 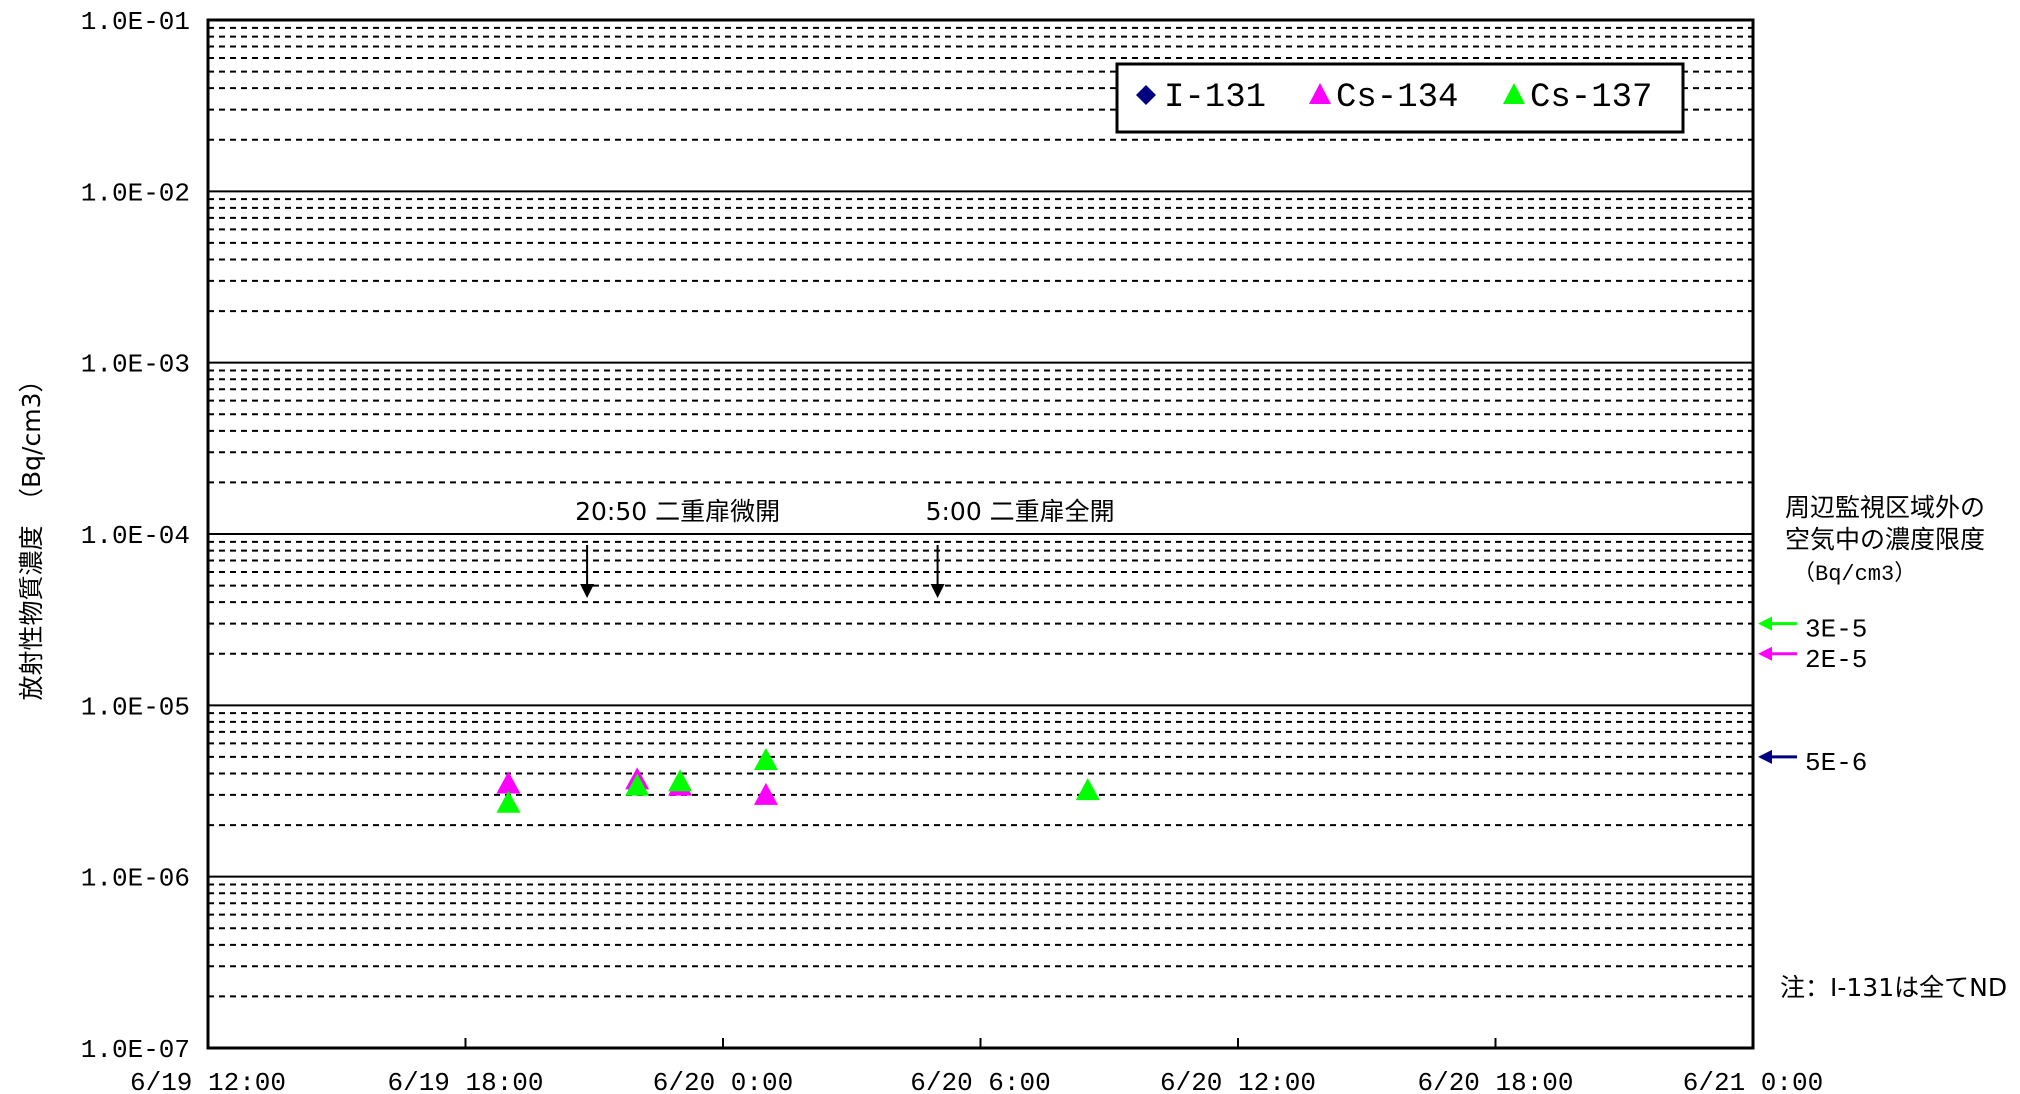 What do you see at coordinates (677, 511) in the screenshot?
I see `annotation-label: 20:50 二重扉微開` at bounding box center [677, 511].